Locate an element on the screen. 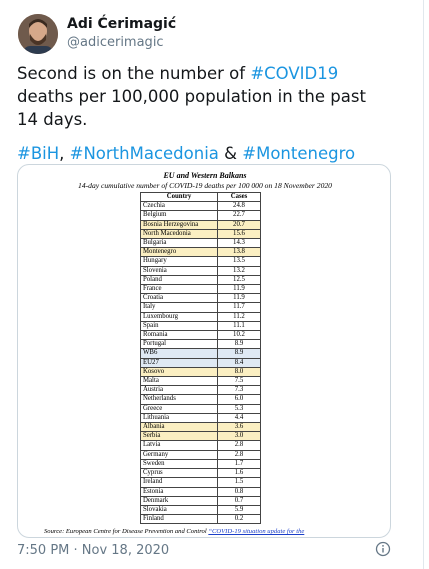  table-row: Croatia 11.9 is located at coordinates (200, 298).